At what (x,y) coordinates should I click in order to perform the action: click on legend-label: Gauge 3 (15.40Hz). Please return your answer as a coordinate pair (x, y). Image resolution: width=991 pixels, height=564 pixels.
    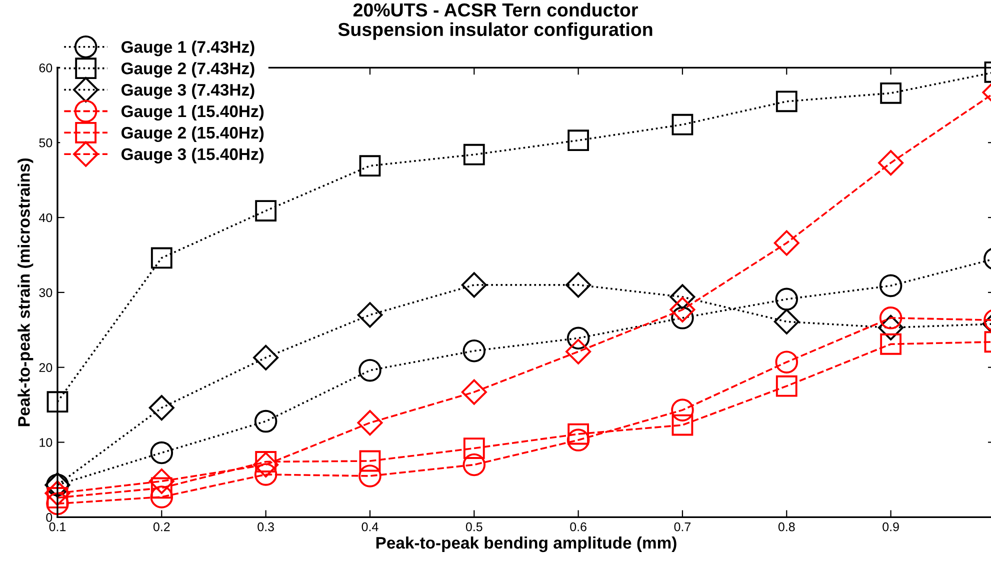
    Looking at the image, I should click on (192, 156).